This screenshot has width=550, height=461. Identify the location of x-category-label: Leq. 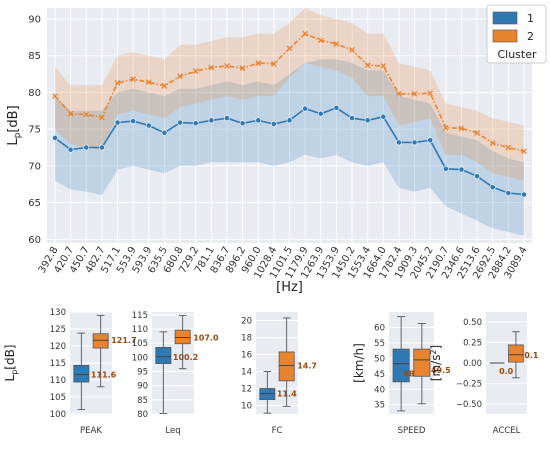
(172, 431).